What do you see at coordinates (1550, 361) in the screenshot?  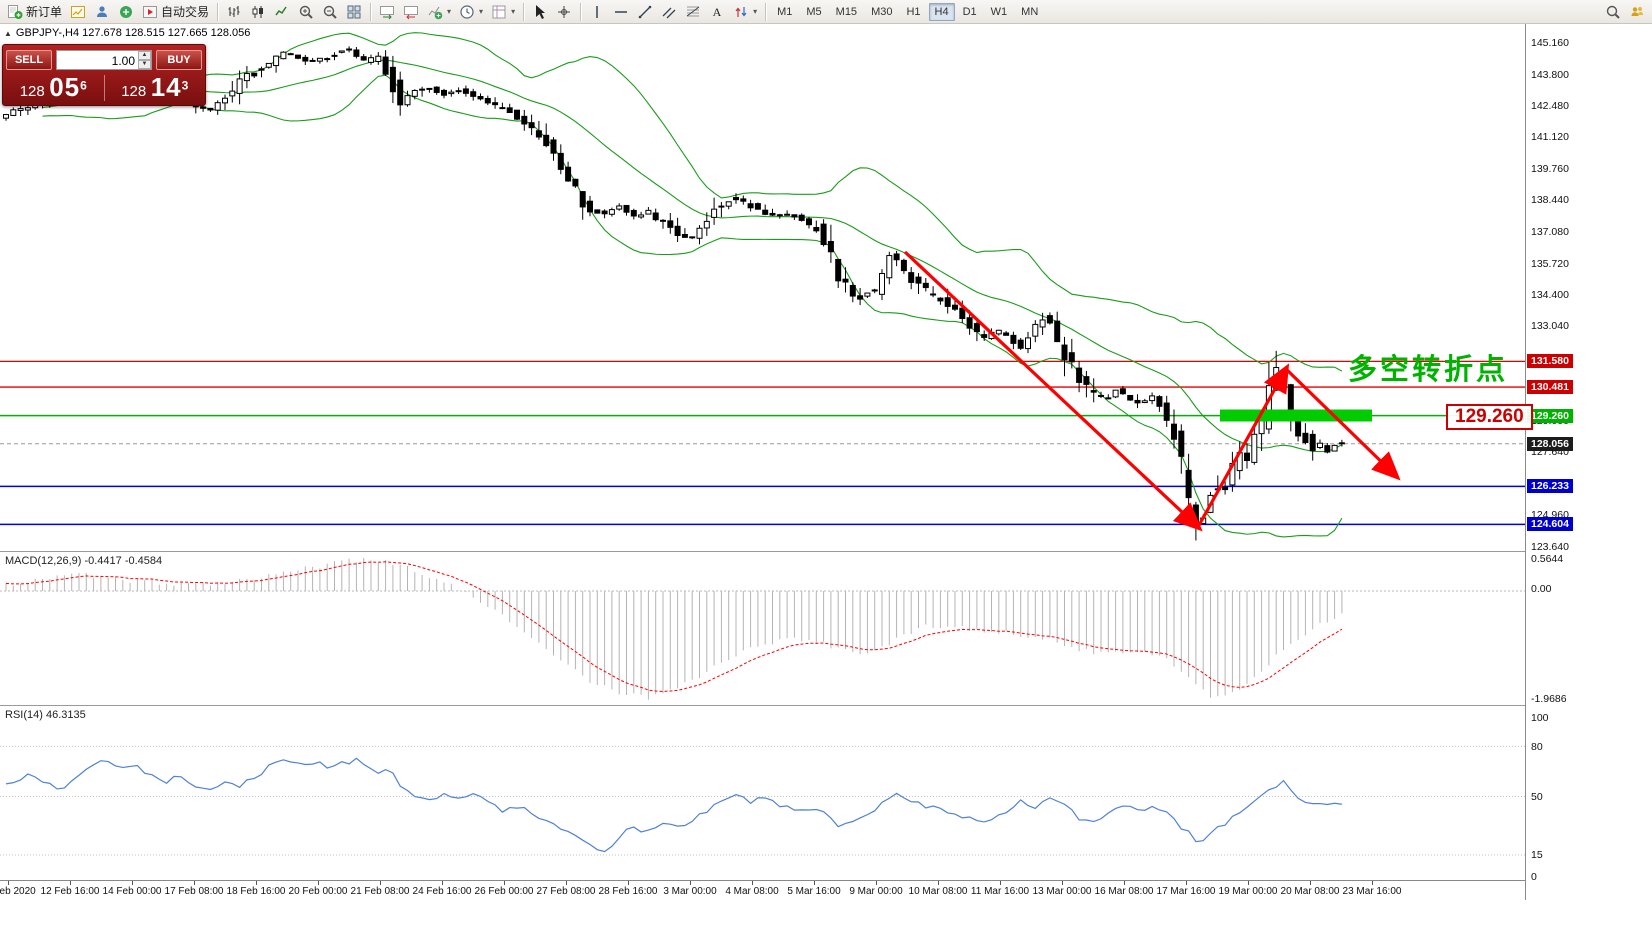 I see `price-line-badge: 131.580` at bounding box center [1550, 361].